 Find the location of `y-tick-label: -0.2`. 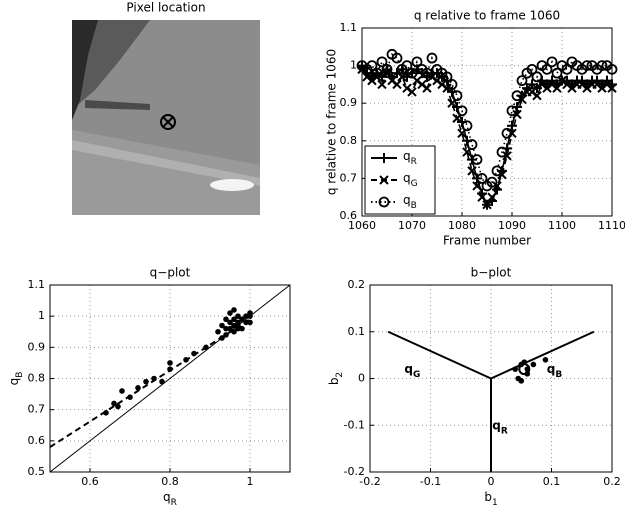

y-tick-label: -0.2 is located at coordinates (354, 471).